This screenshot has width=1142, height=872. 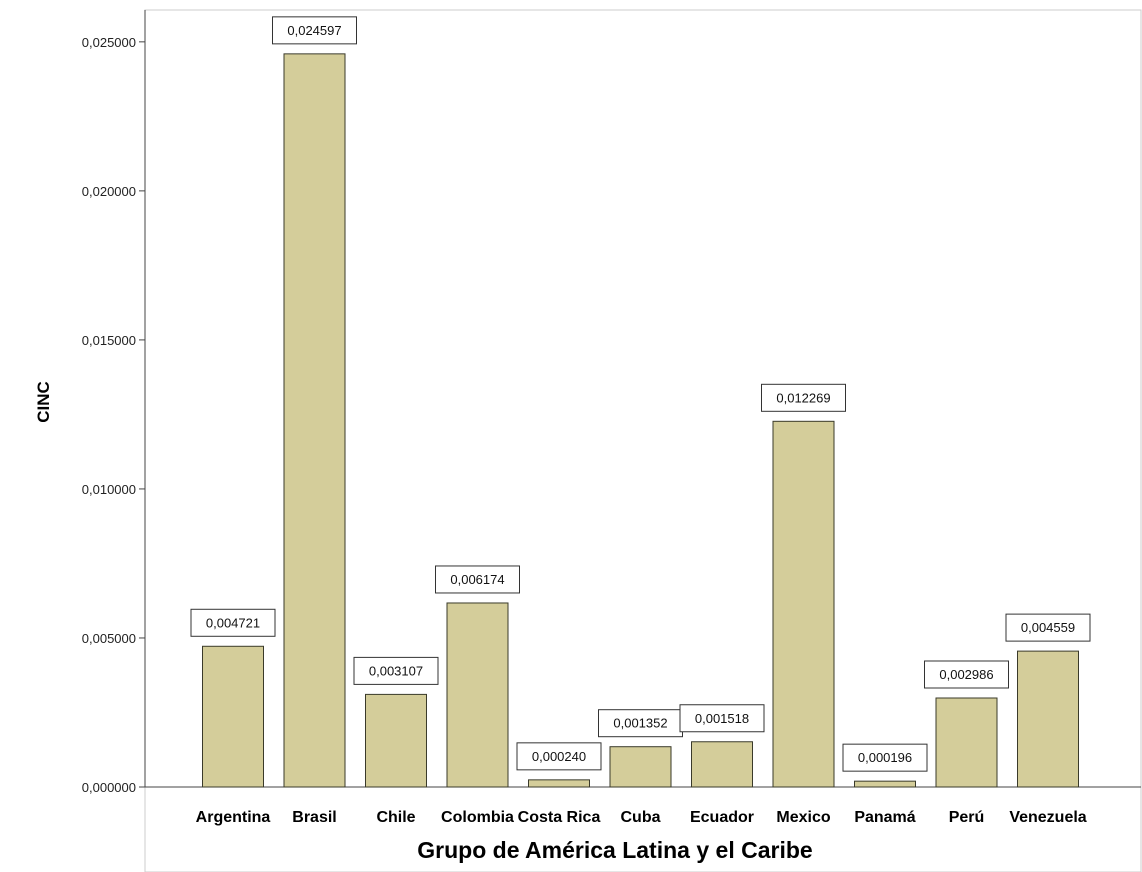 What do you see at coordinates (967, 817) in the screenshot?
I see `x-tick-label: Perú` at bounding box center [967, 817].